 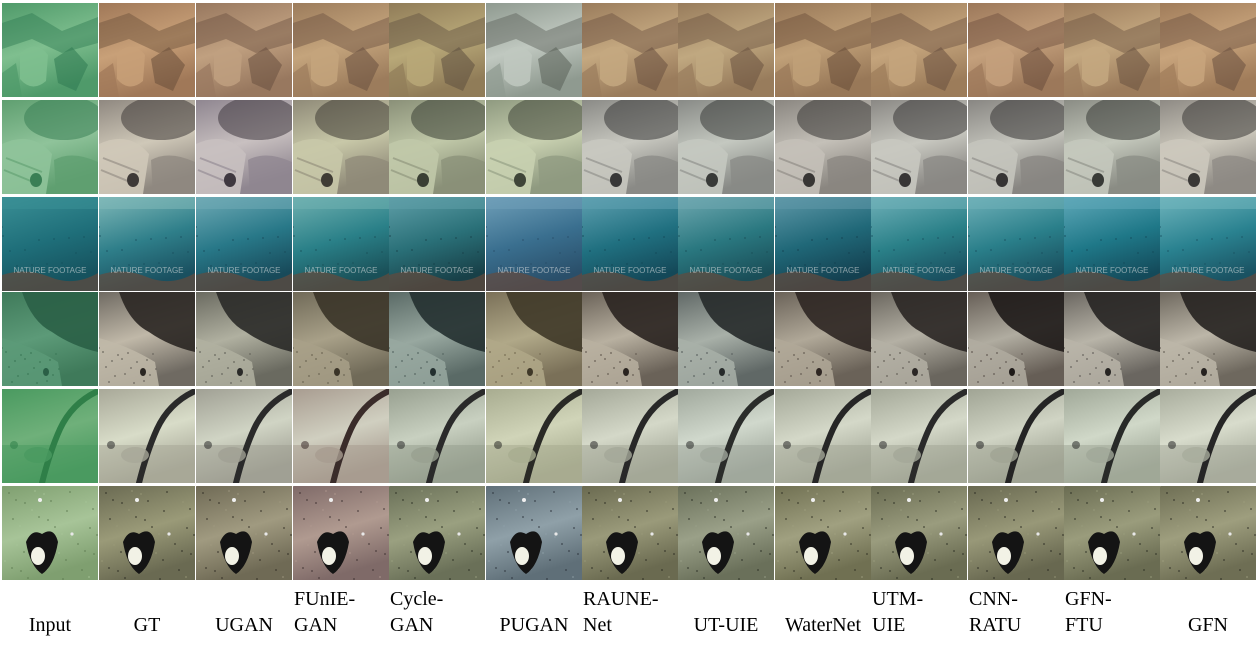 I want to click on method-name: UGAN, so click(x=244, y=625).